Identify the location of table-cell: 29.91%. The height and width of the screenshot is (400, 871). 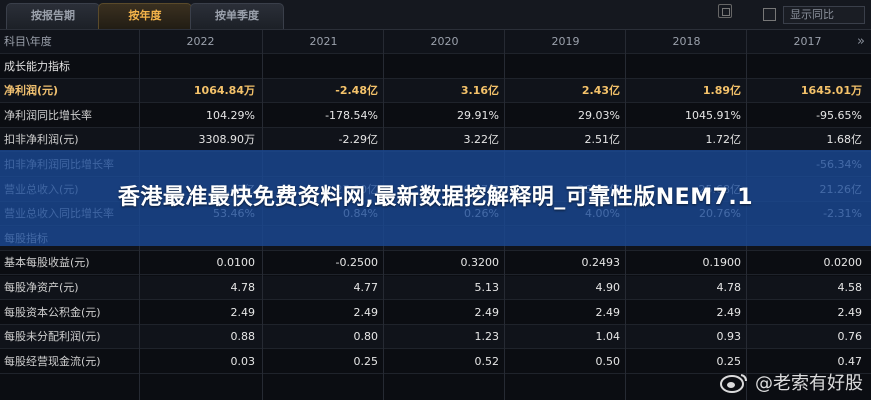
(478, 115).